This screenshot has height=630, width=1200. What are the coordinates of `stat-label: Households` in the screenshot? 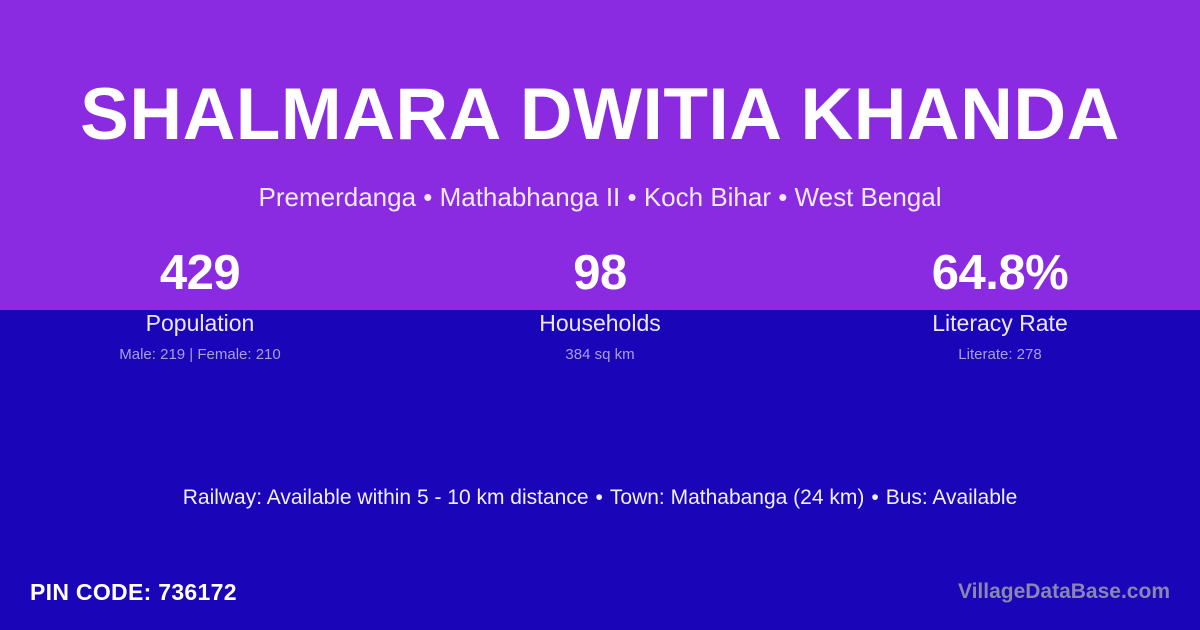 It's located at (600, 322).